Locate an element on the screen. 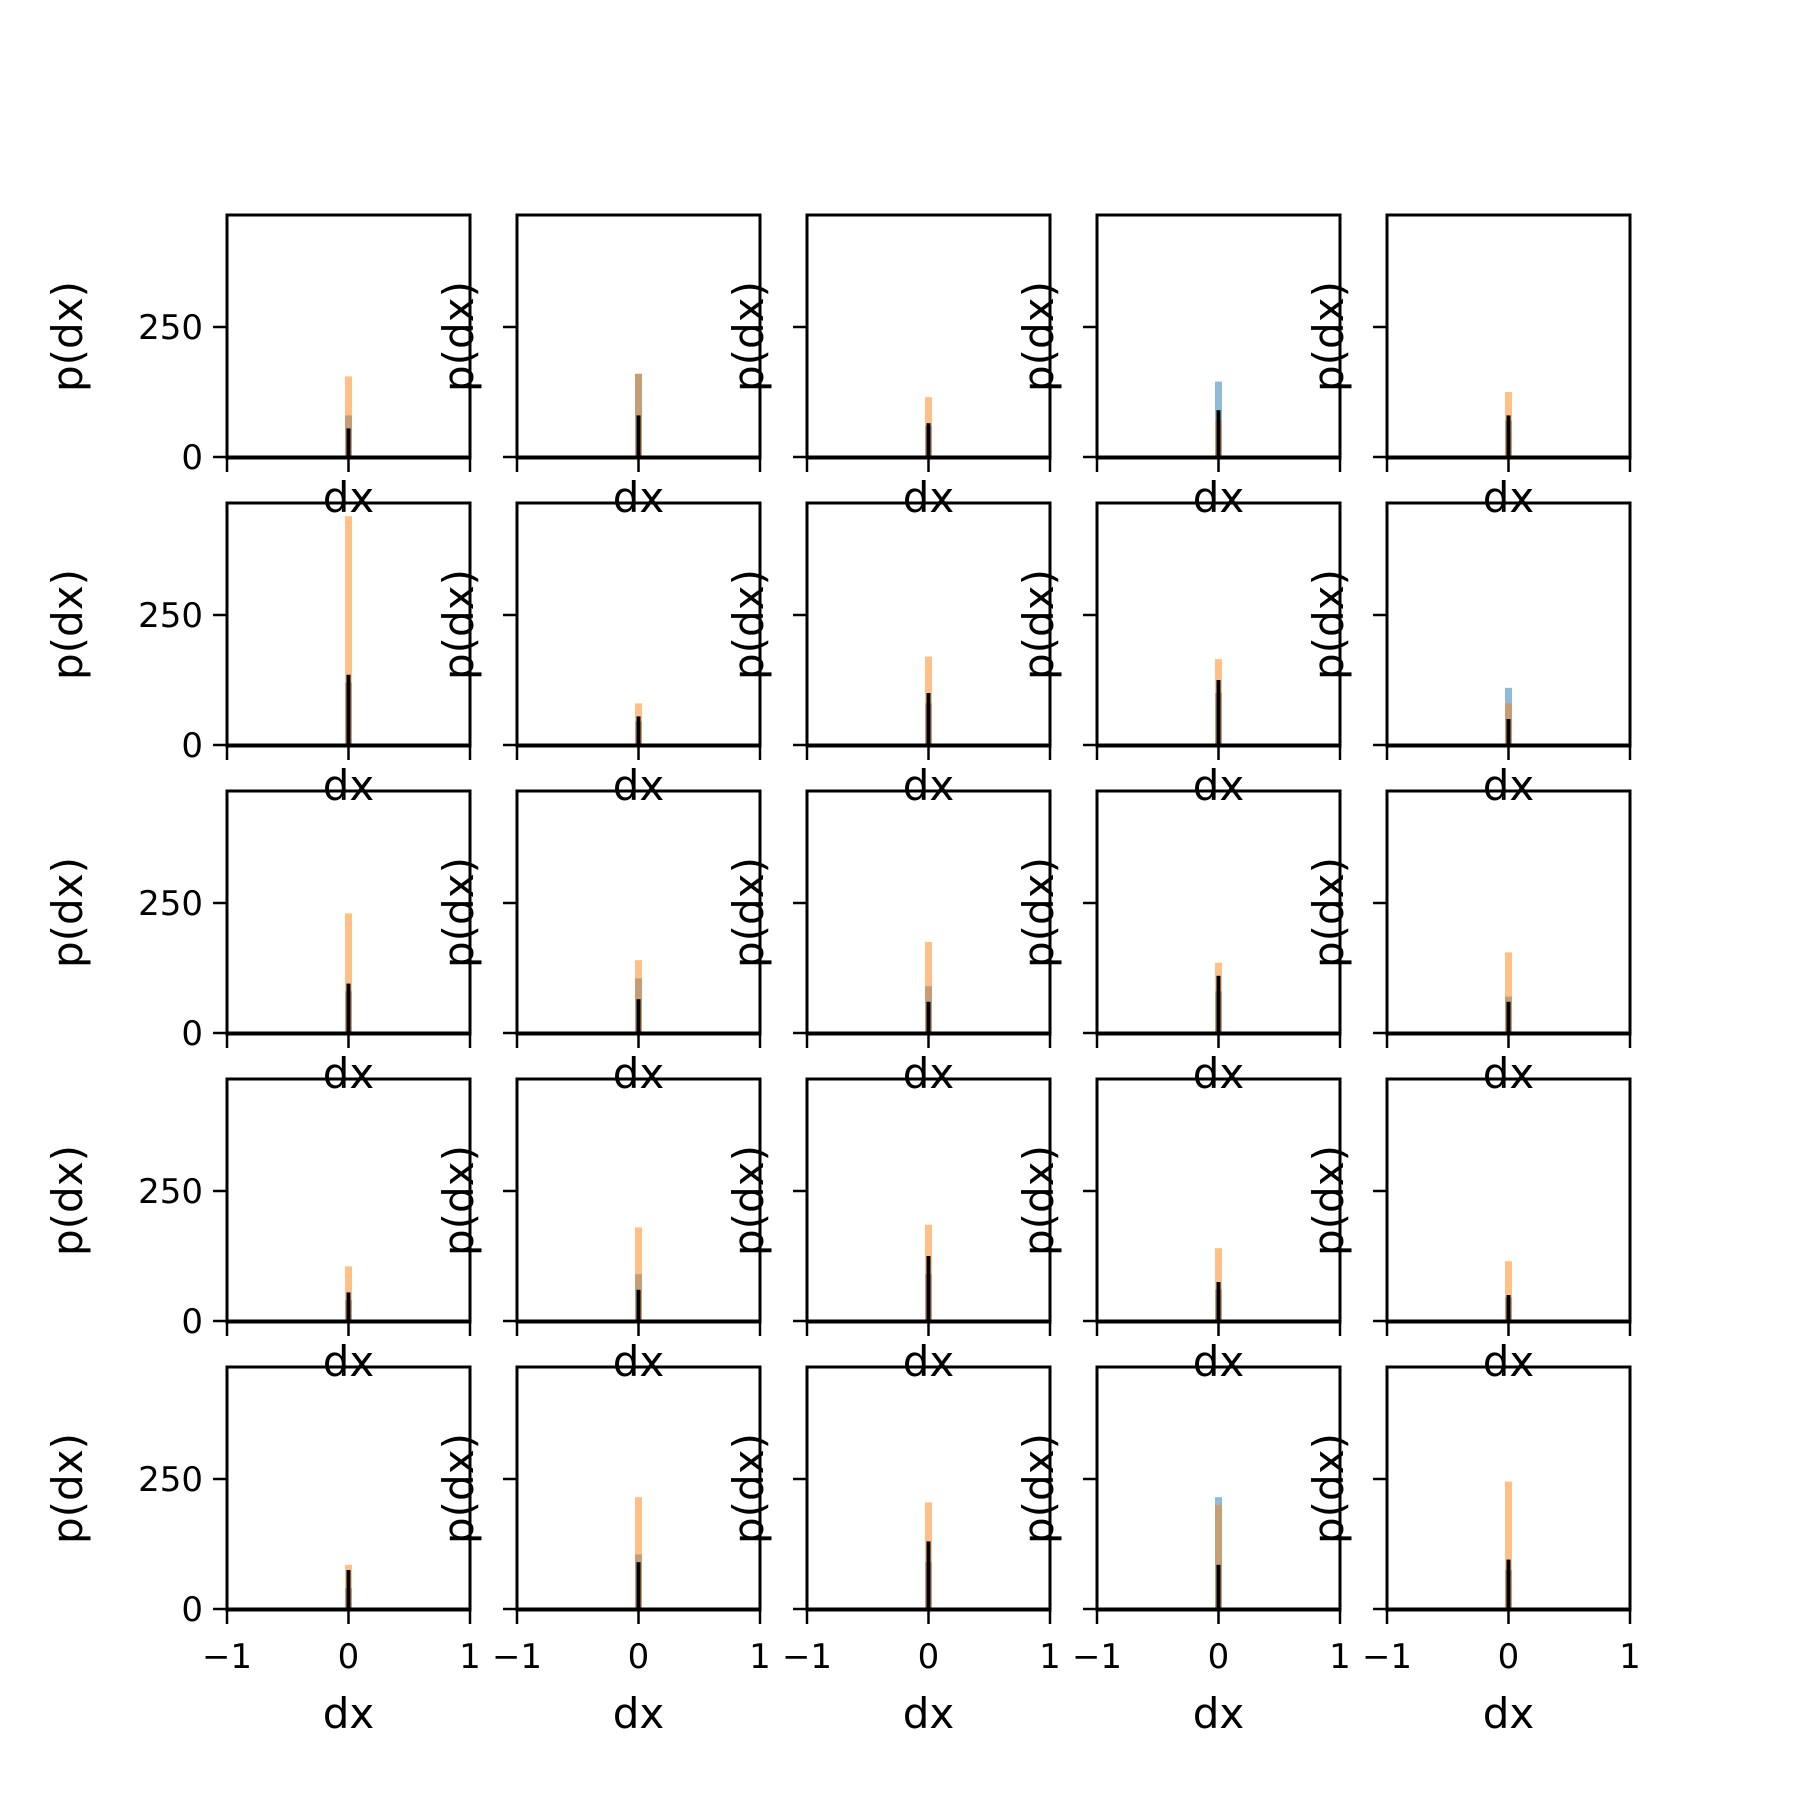 This screenshot has height=1800, width=1800. panel-r4-c4: dx p(dx) is located at coordinates (1178, 1231).